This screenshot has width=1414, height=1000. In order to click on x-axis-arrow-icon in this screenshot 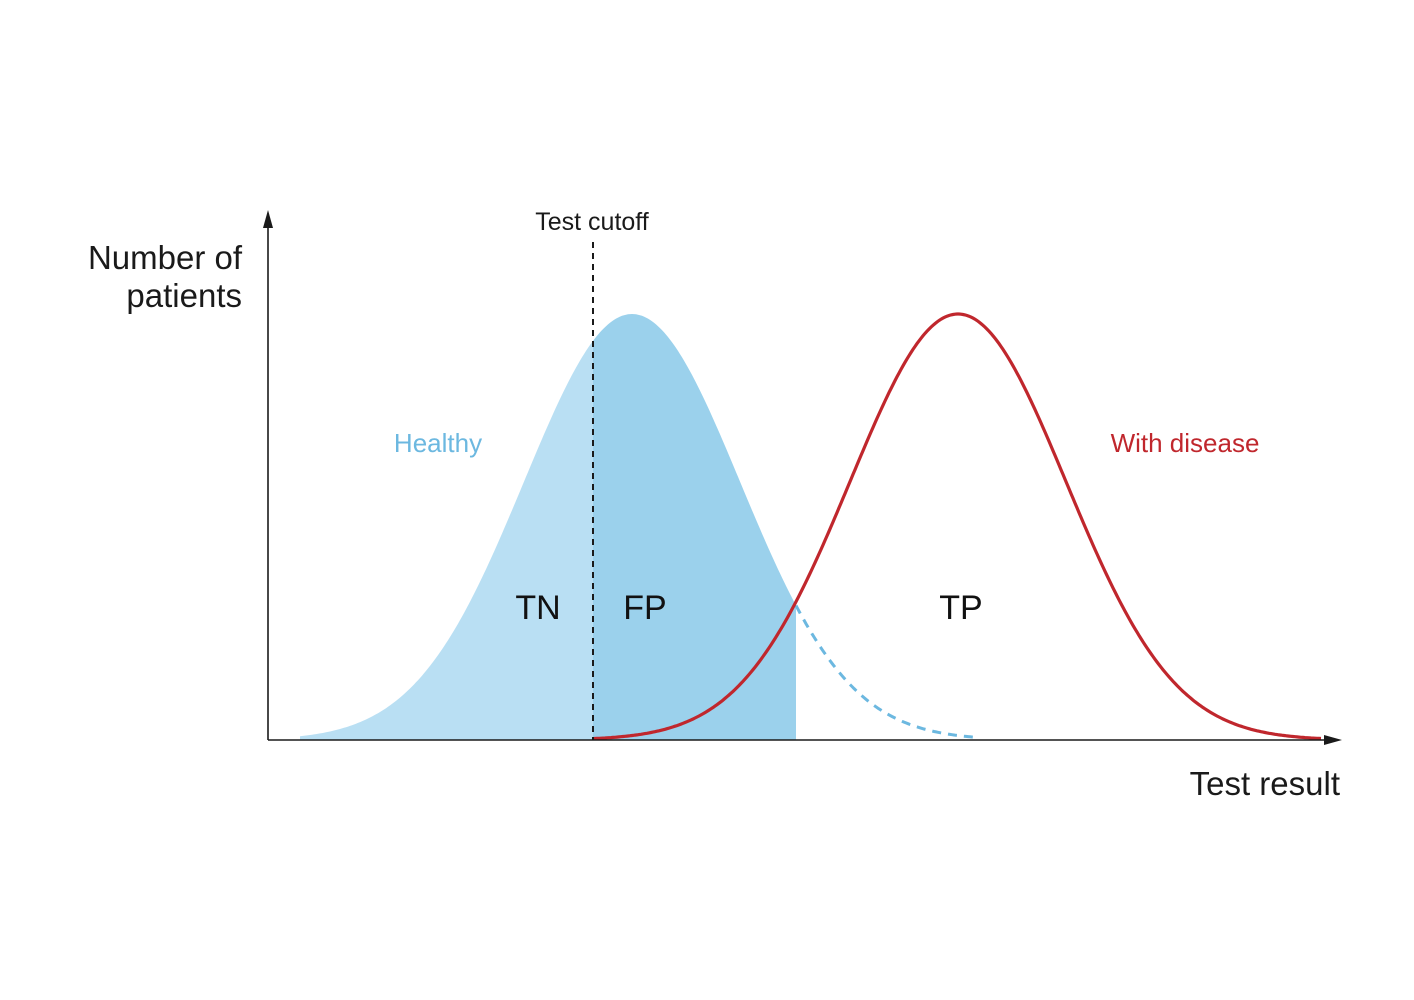, I will do `click(1333, 740)`.